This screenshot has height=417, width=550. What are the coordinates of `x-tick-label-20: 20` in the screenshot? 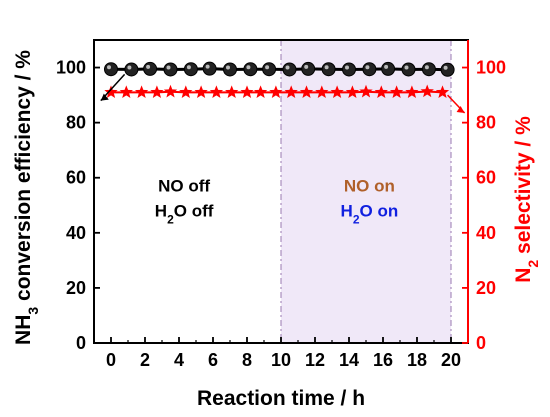 It's located at (451, 360).